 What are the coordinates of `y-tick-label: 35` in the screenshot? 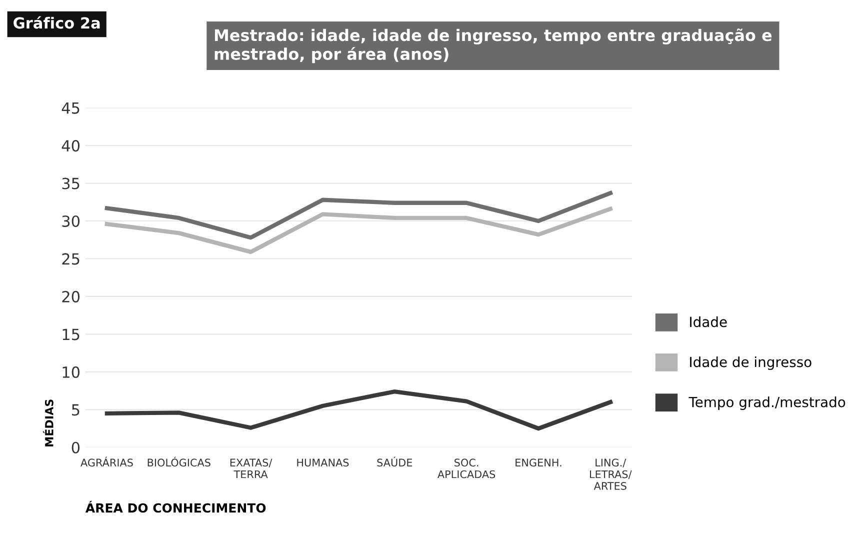 It's located at (71, 184).